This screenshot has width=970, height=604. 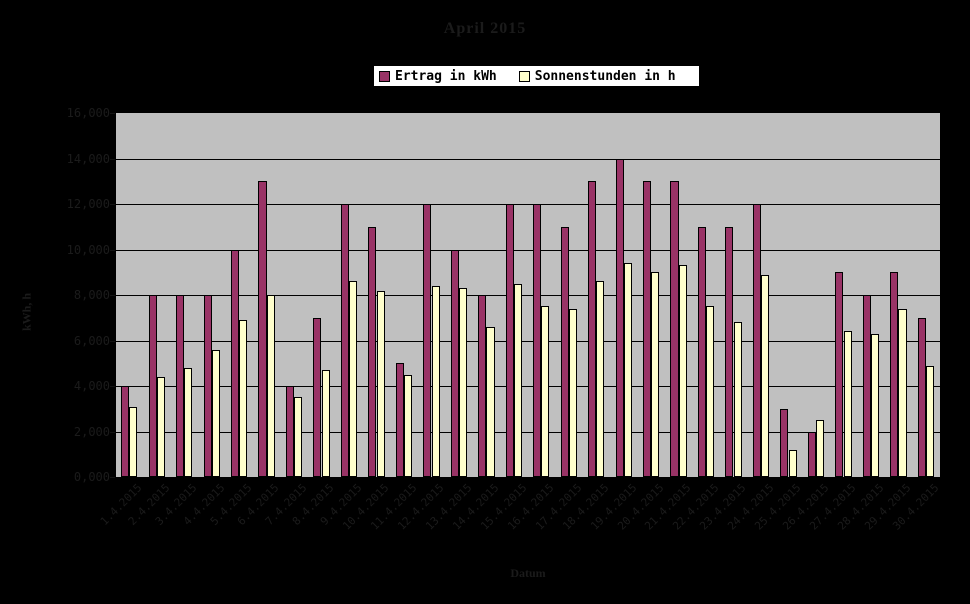 What do you see at coordinates (641, 507) in the screenshot?
I see `x-axis-label-text: 20.4.2015` at bounding box center [641, 507].